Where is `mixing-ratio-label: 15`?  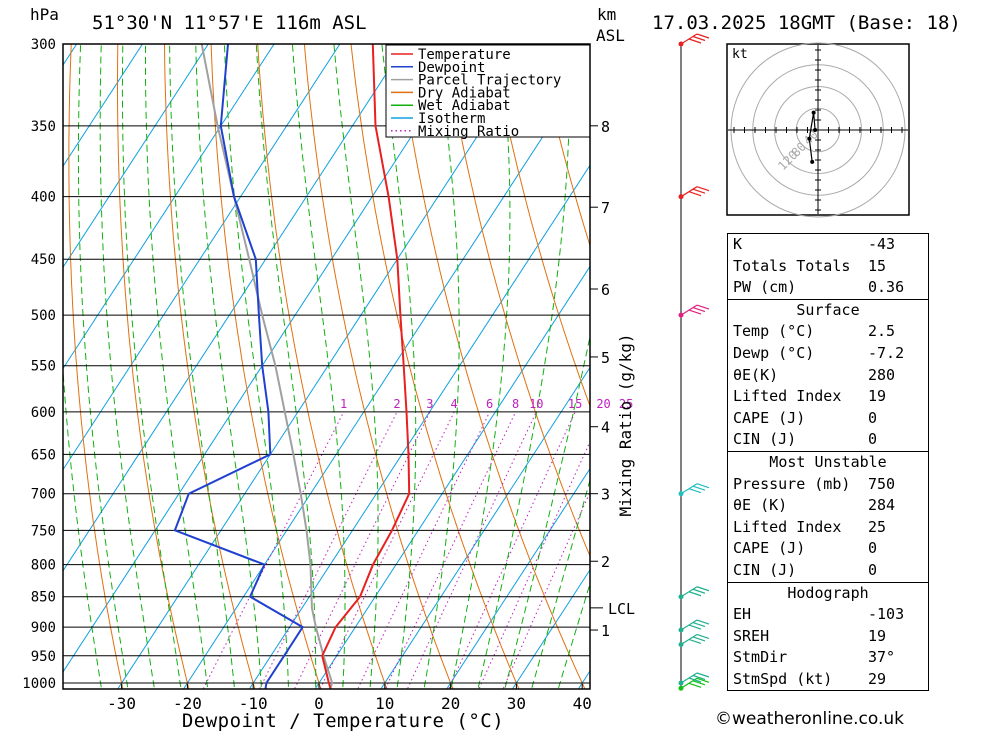
mixing-ratio-label: 15 is located at coordinates (575, 404).